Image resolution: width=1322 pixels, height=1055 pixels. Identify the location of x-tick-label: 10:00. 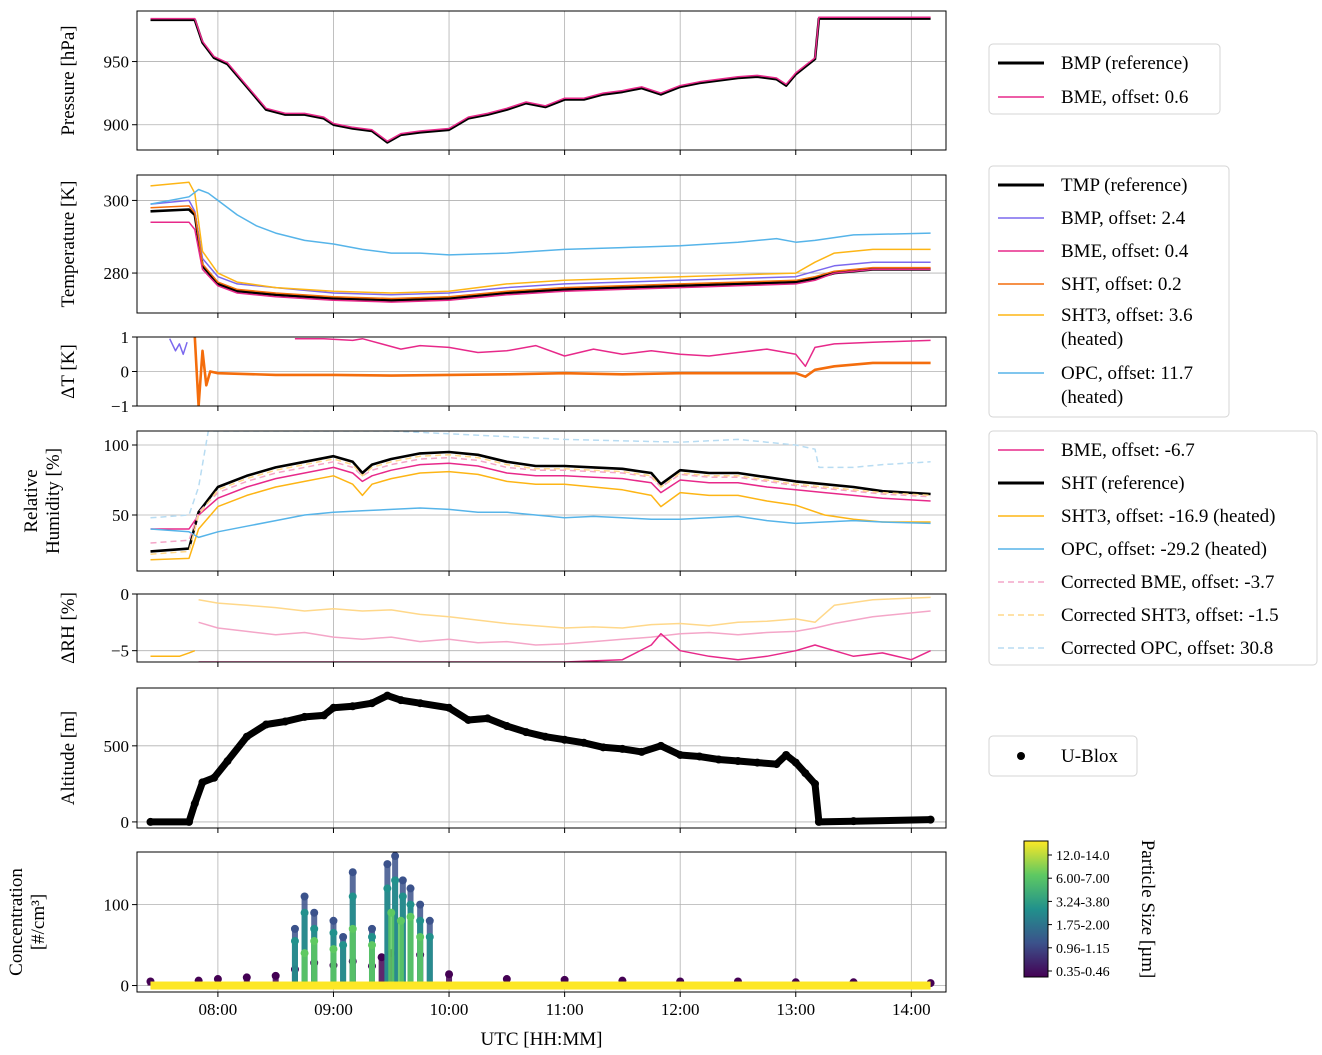
(449, 1009).